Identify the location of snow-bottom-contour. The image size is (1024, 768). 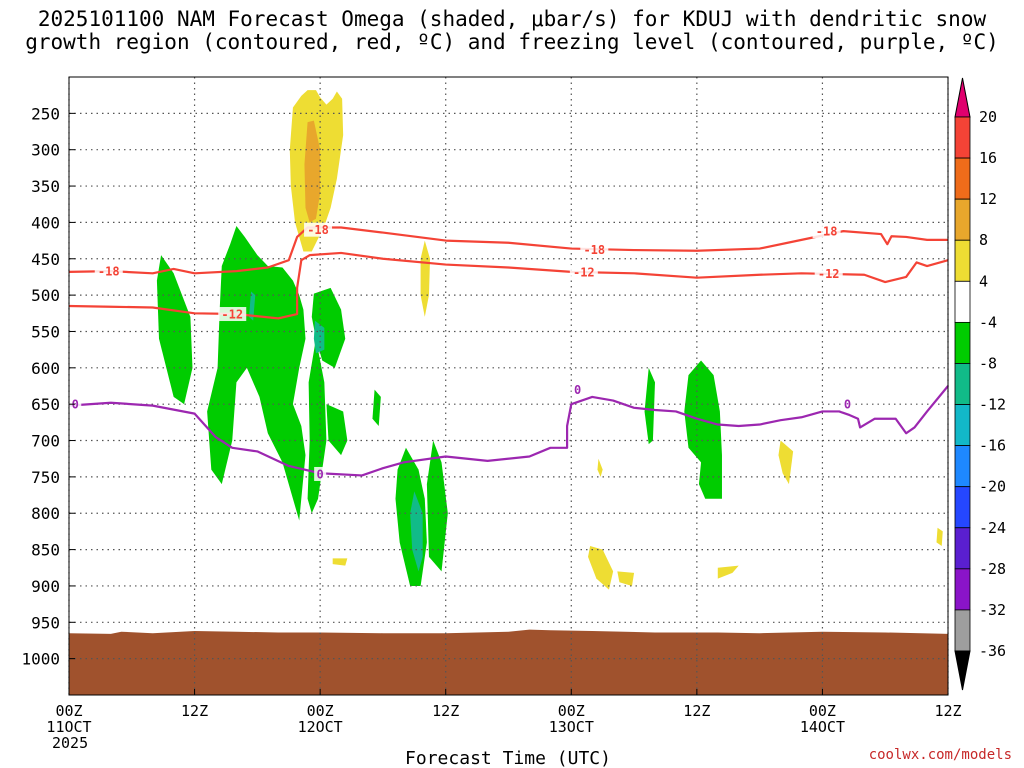
(508, 285).